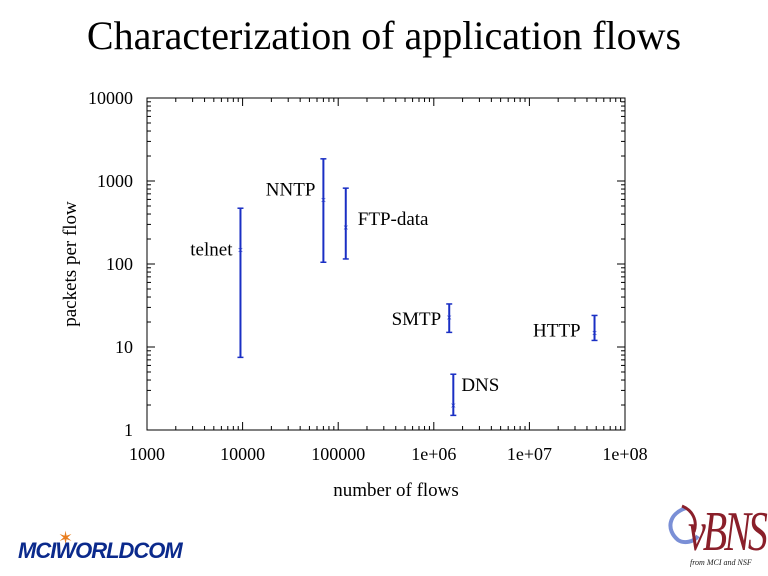  I want to click on point-label: FTP-data, so click(393, 219).